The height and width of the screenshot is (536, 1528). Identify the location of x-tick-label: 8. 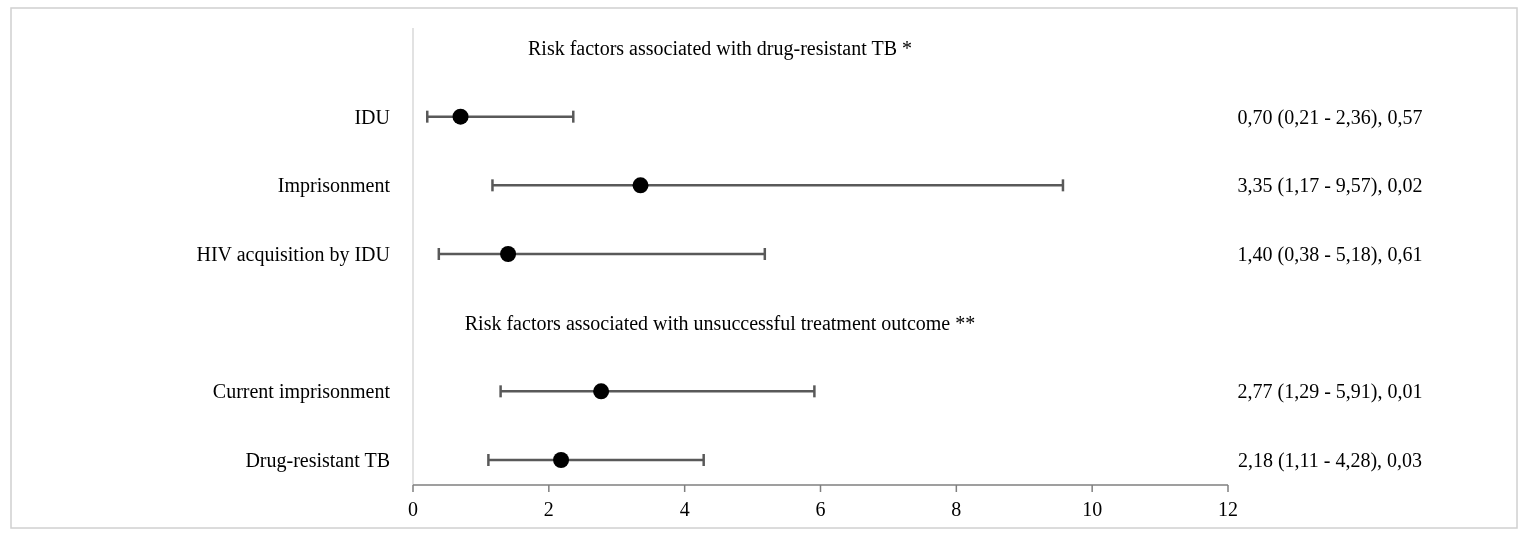
(956, 509).